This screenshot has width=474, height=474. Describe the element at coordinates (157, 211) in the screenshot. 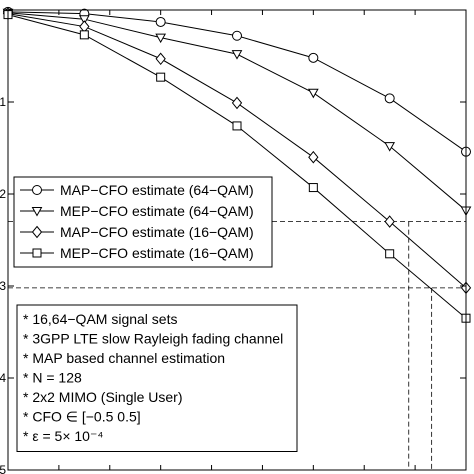

I see `legend-label: MEP−CFO estimate (64−QAM)` at that location.